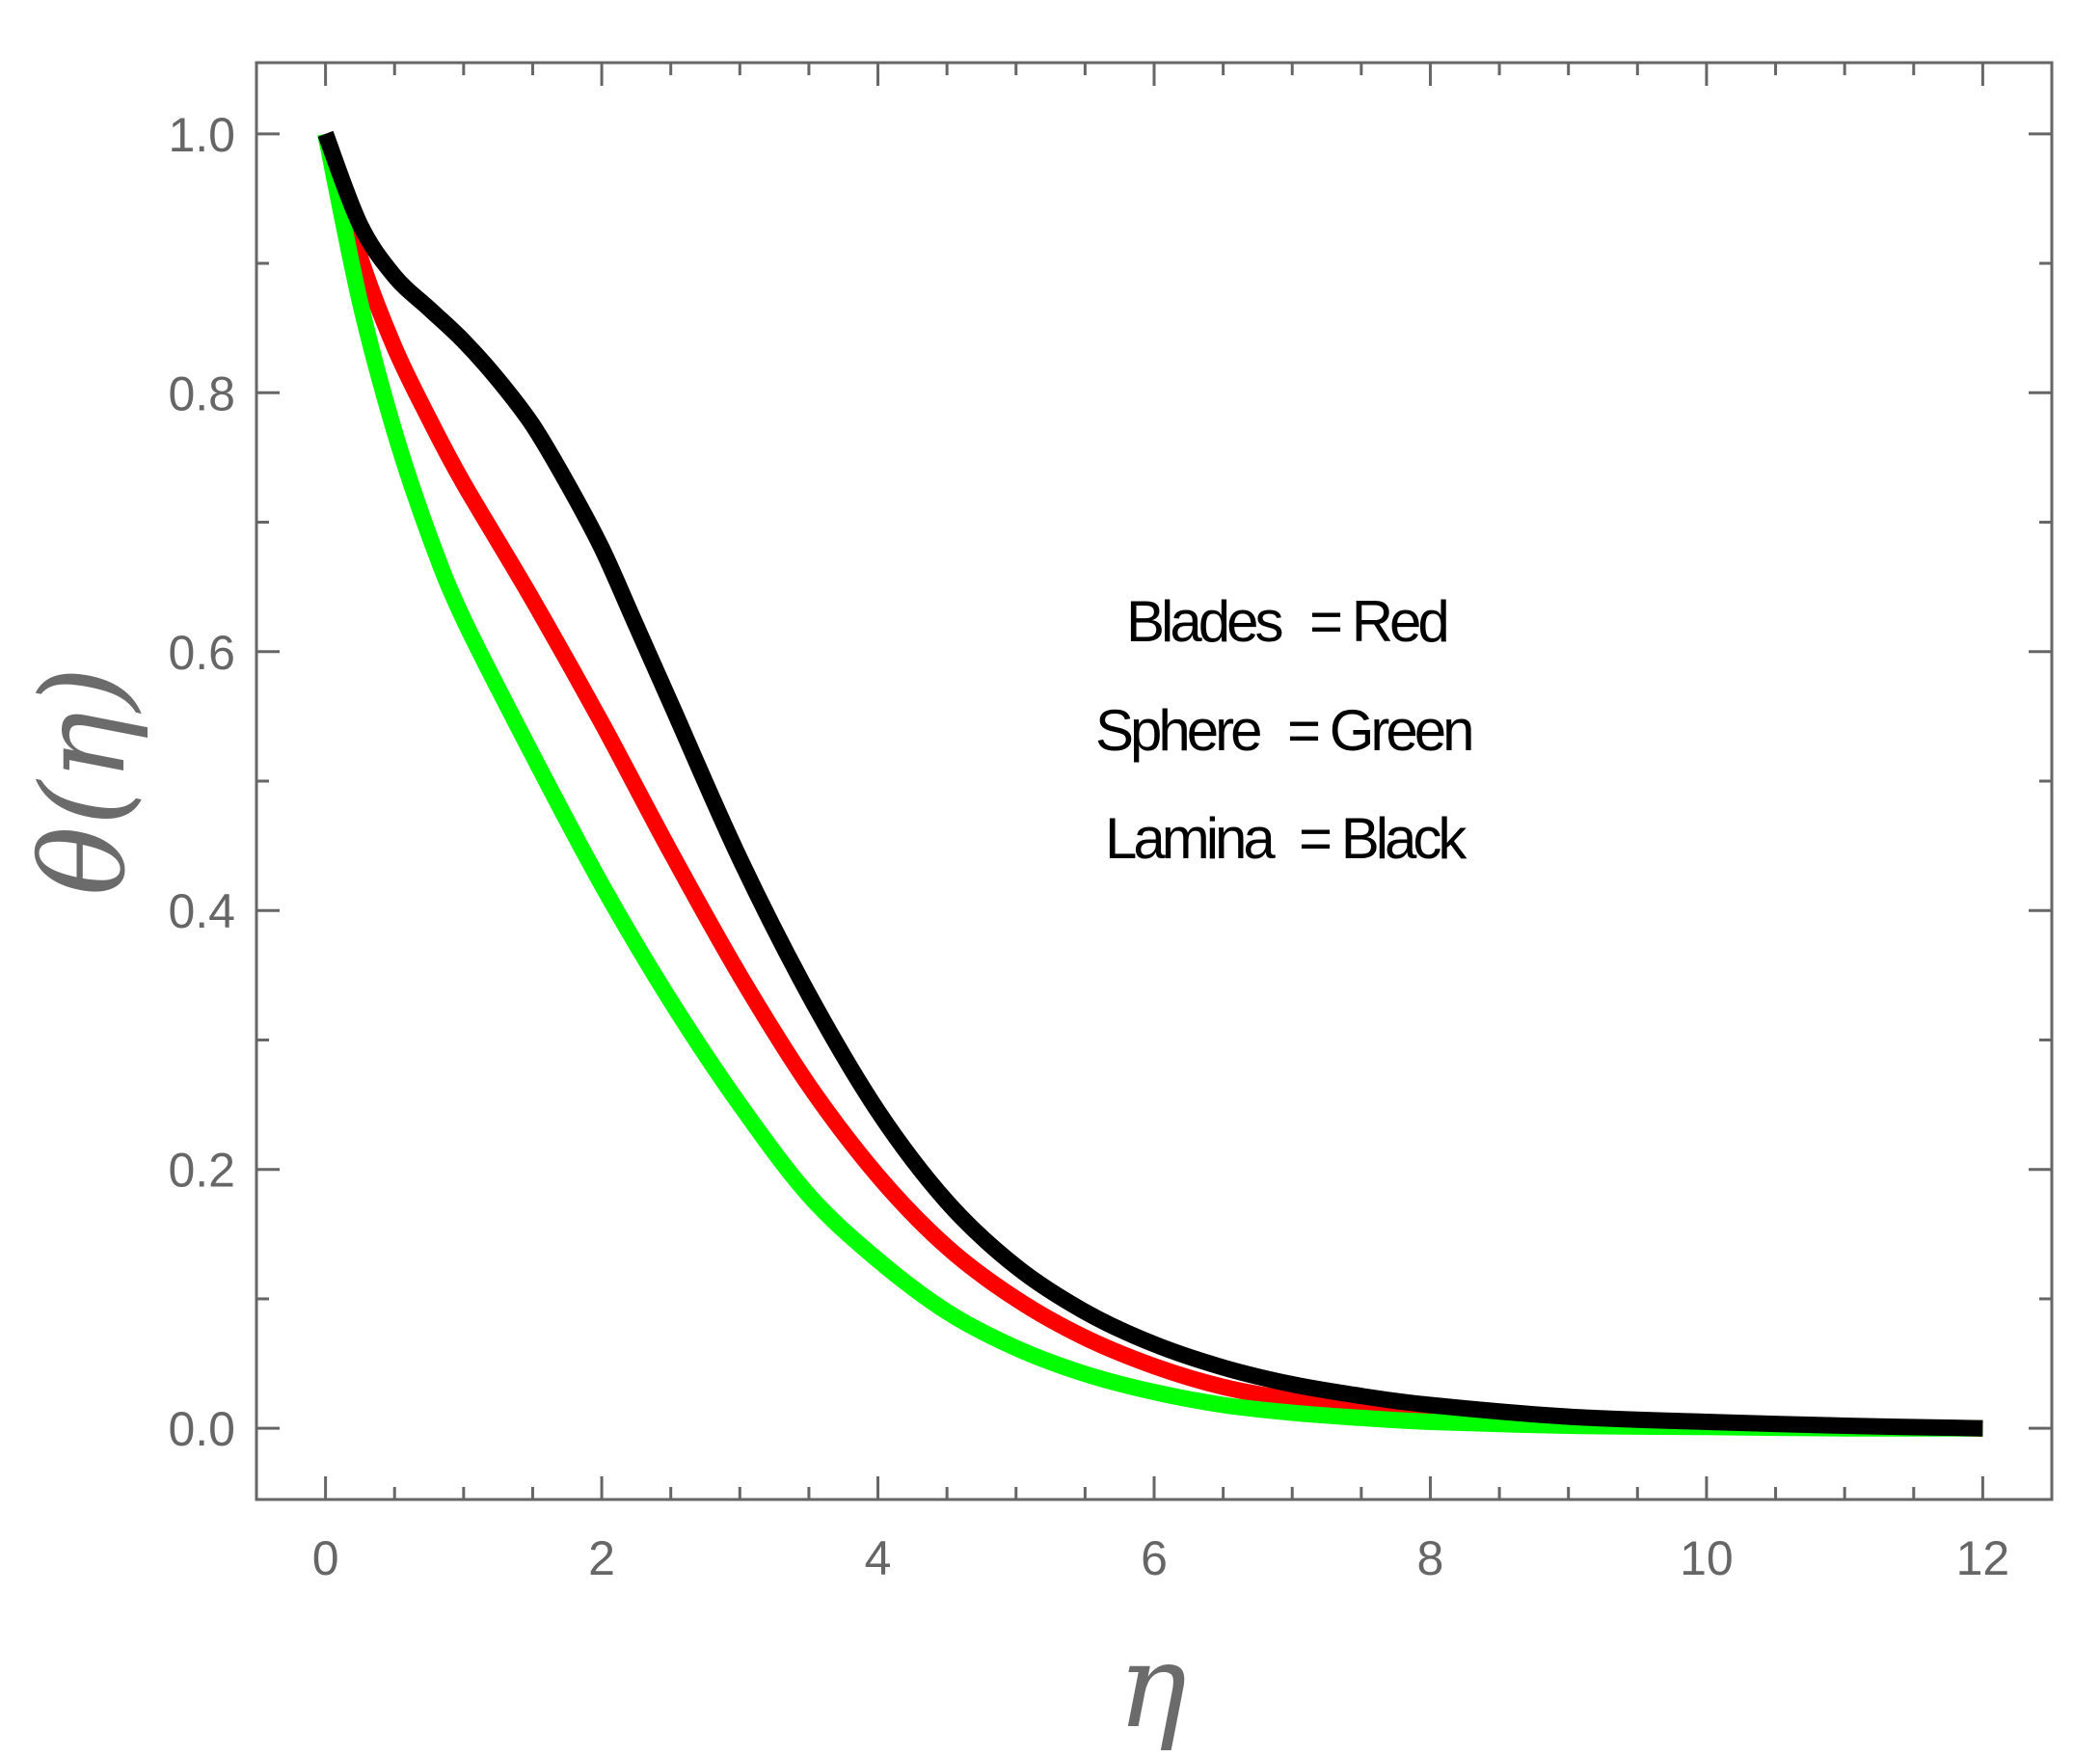 This screenshot has width=2100, height=1756. Describe the element at coordinates (201, 393) in the screenshot. I see `y-tick-label: 0.8` at that location.